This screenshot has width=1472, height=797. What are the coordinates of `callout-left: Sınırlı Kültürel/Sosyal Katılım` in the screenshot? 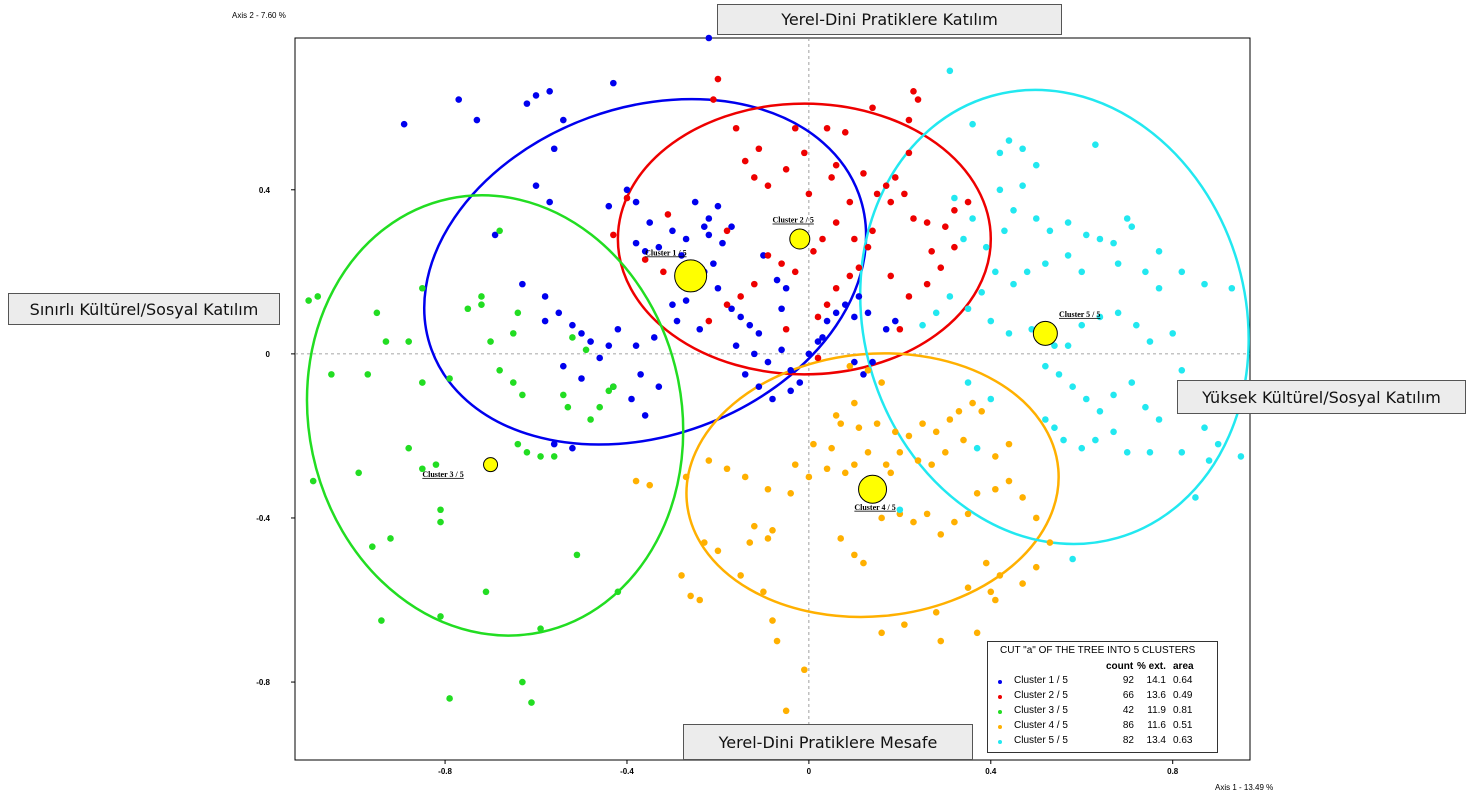 It's located at (144, 309).